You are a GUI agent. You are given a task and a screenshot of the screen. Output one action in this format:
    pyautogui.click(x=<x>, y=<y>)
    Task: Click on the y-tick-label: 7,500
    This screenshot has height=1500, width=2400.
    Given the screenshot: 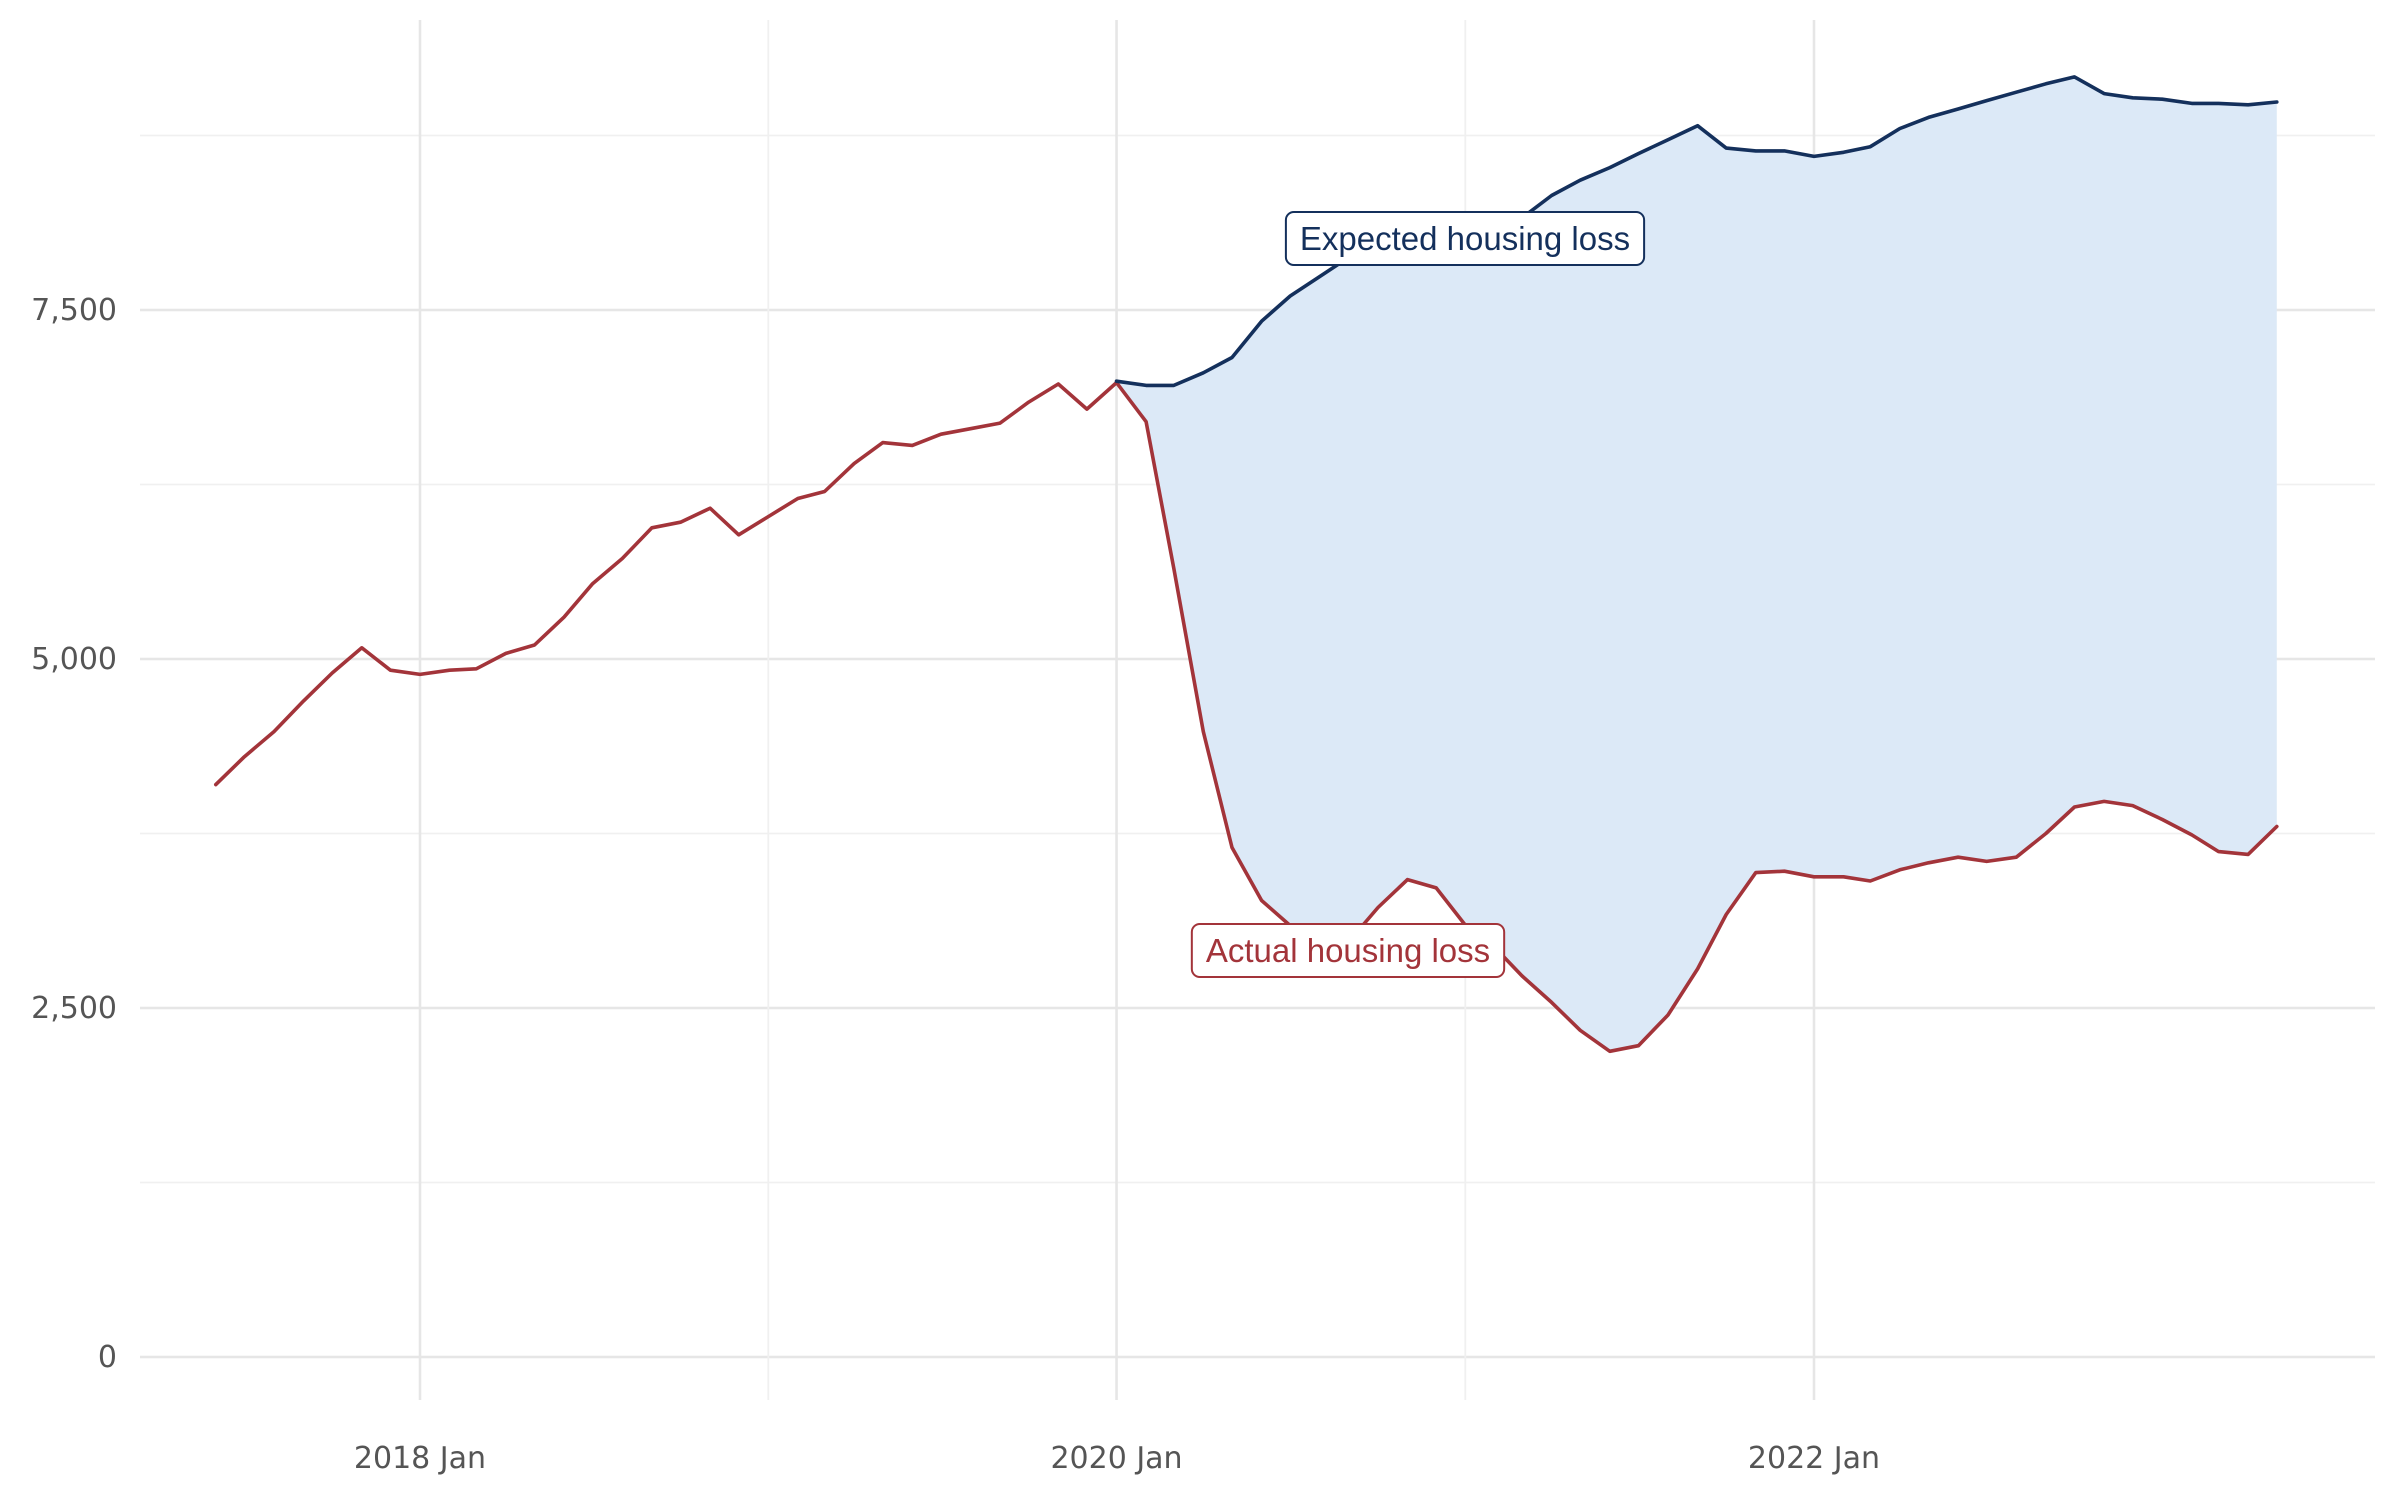 What is the action you would take?
    pyautogui.click(x=74, y=310)
    